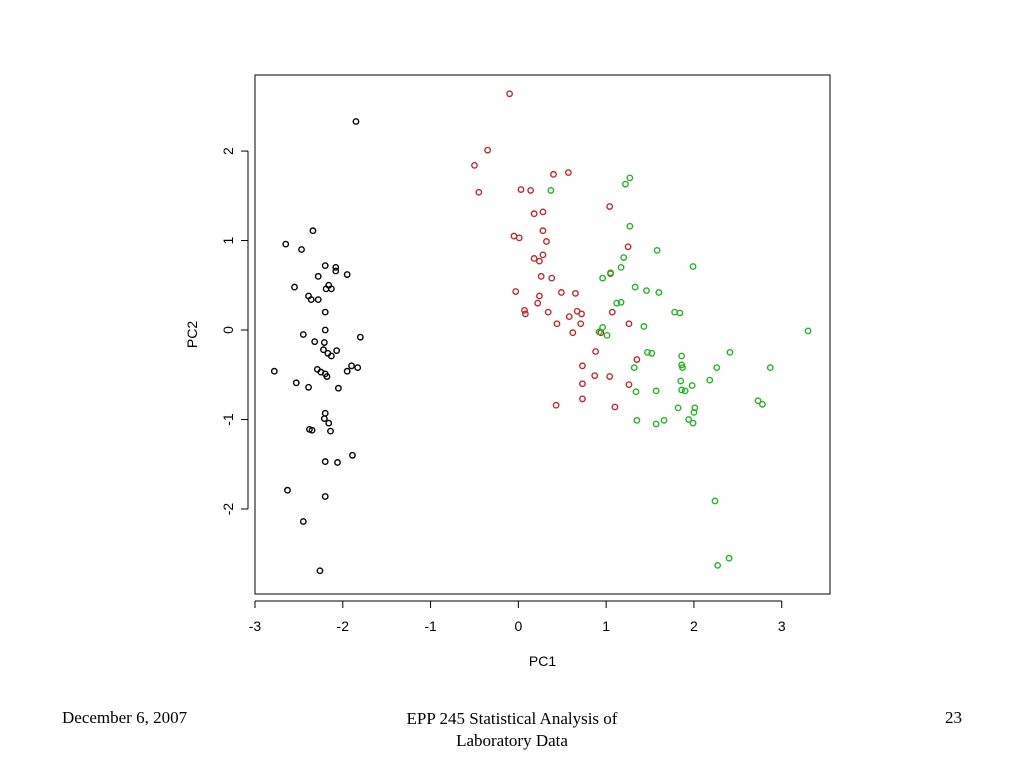  Describe the element at coordinates (512, 740) in the screenshot. I see `footer-title-line-2: Laboratory Data` at that location.